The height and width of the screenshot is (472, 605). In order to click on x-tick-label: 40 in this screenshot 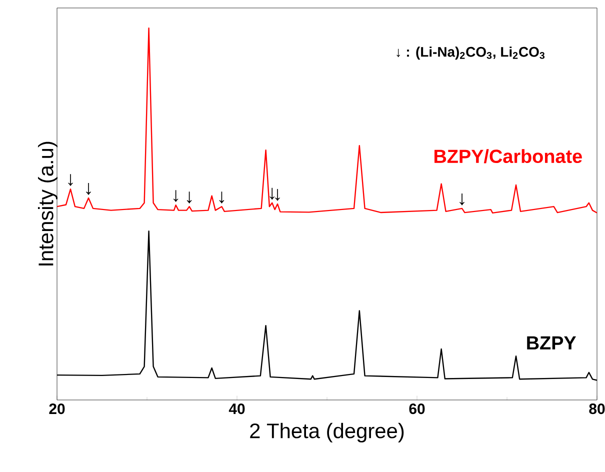, I will do `click(236, 409)`.